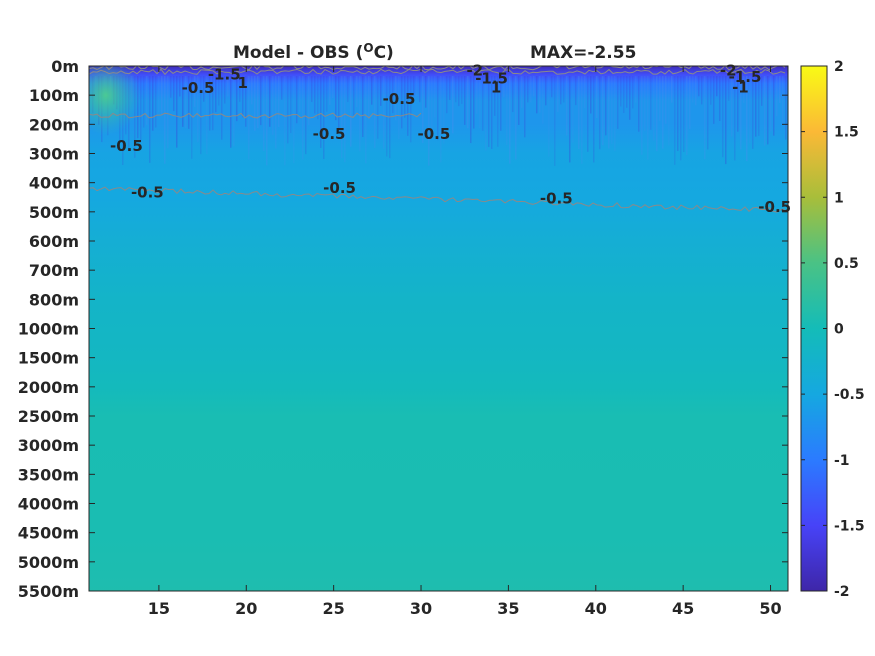 The height and width of the screenshot is (656, 875). Describe the element at coordinates (839, 198) in the screenshot. I see `colorbar-tick-label: 1` at that location.